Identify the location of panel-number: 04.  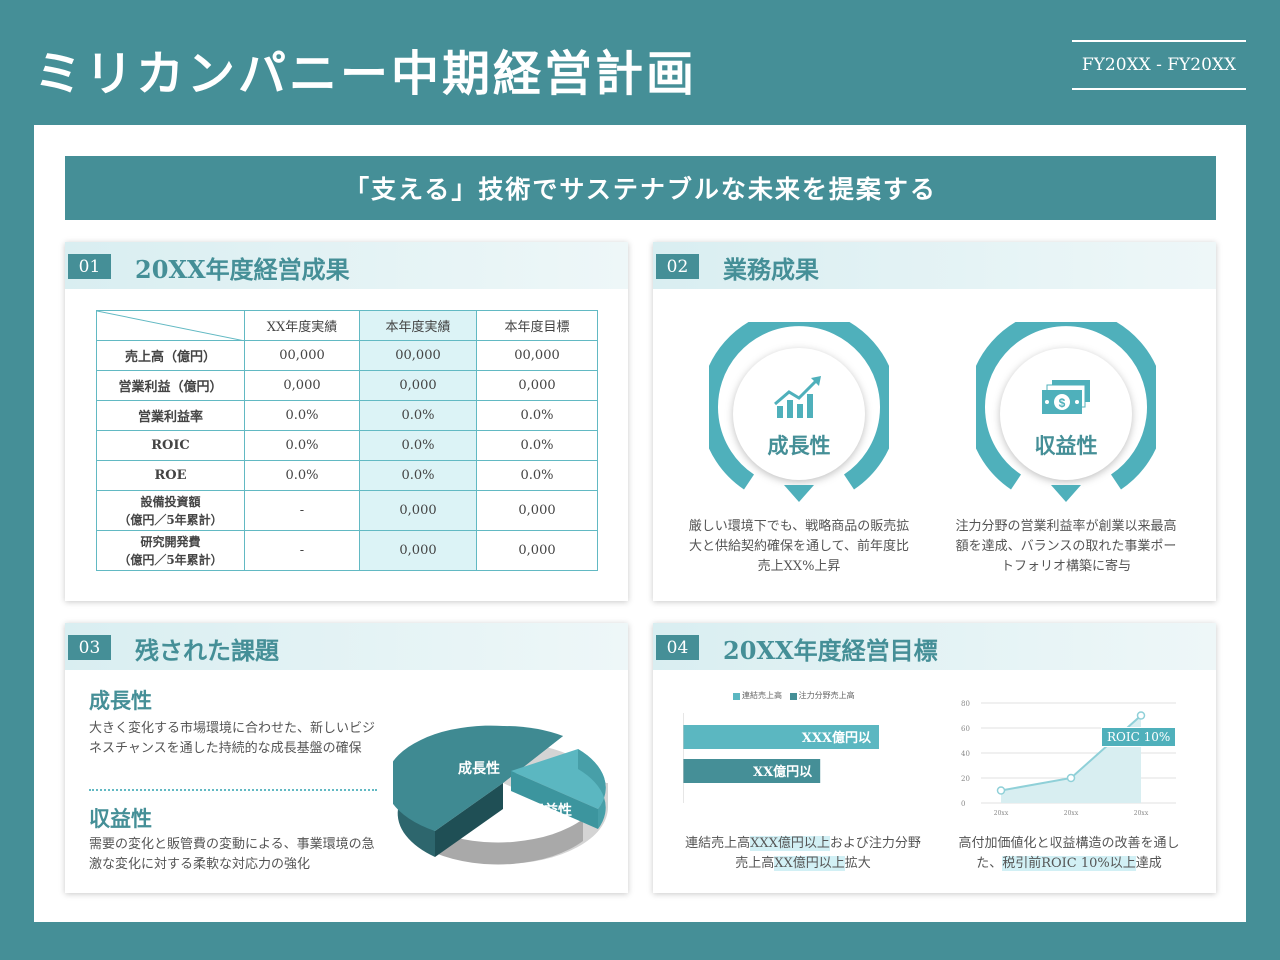
(677, 647).